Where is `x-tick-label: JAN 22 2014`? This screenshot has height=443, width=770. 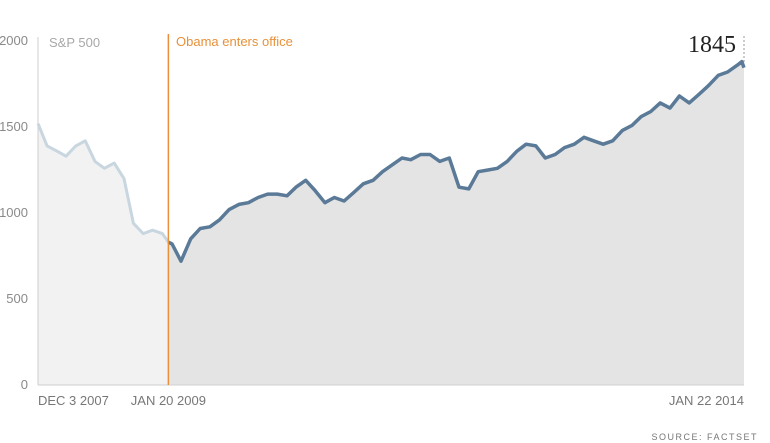 x-tick-label: JAN 22 2014 is located at coordinates (706, 400).